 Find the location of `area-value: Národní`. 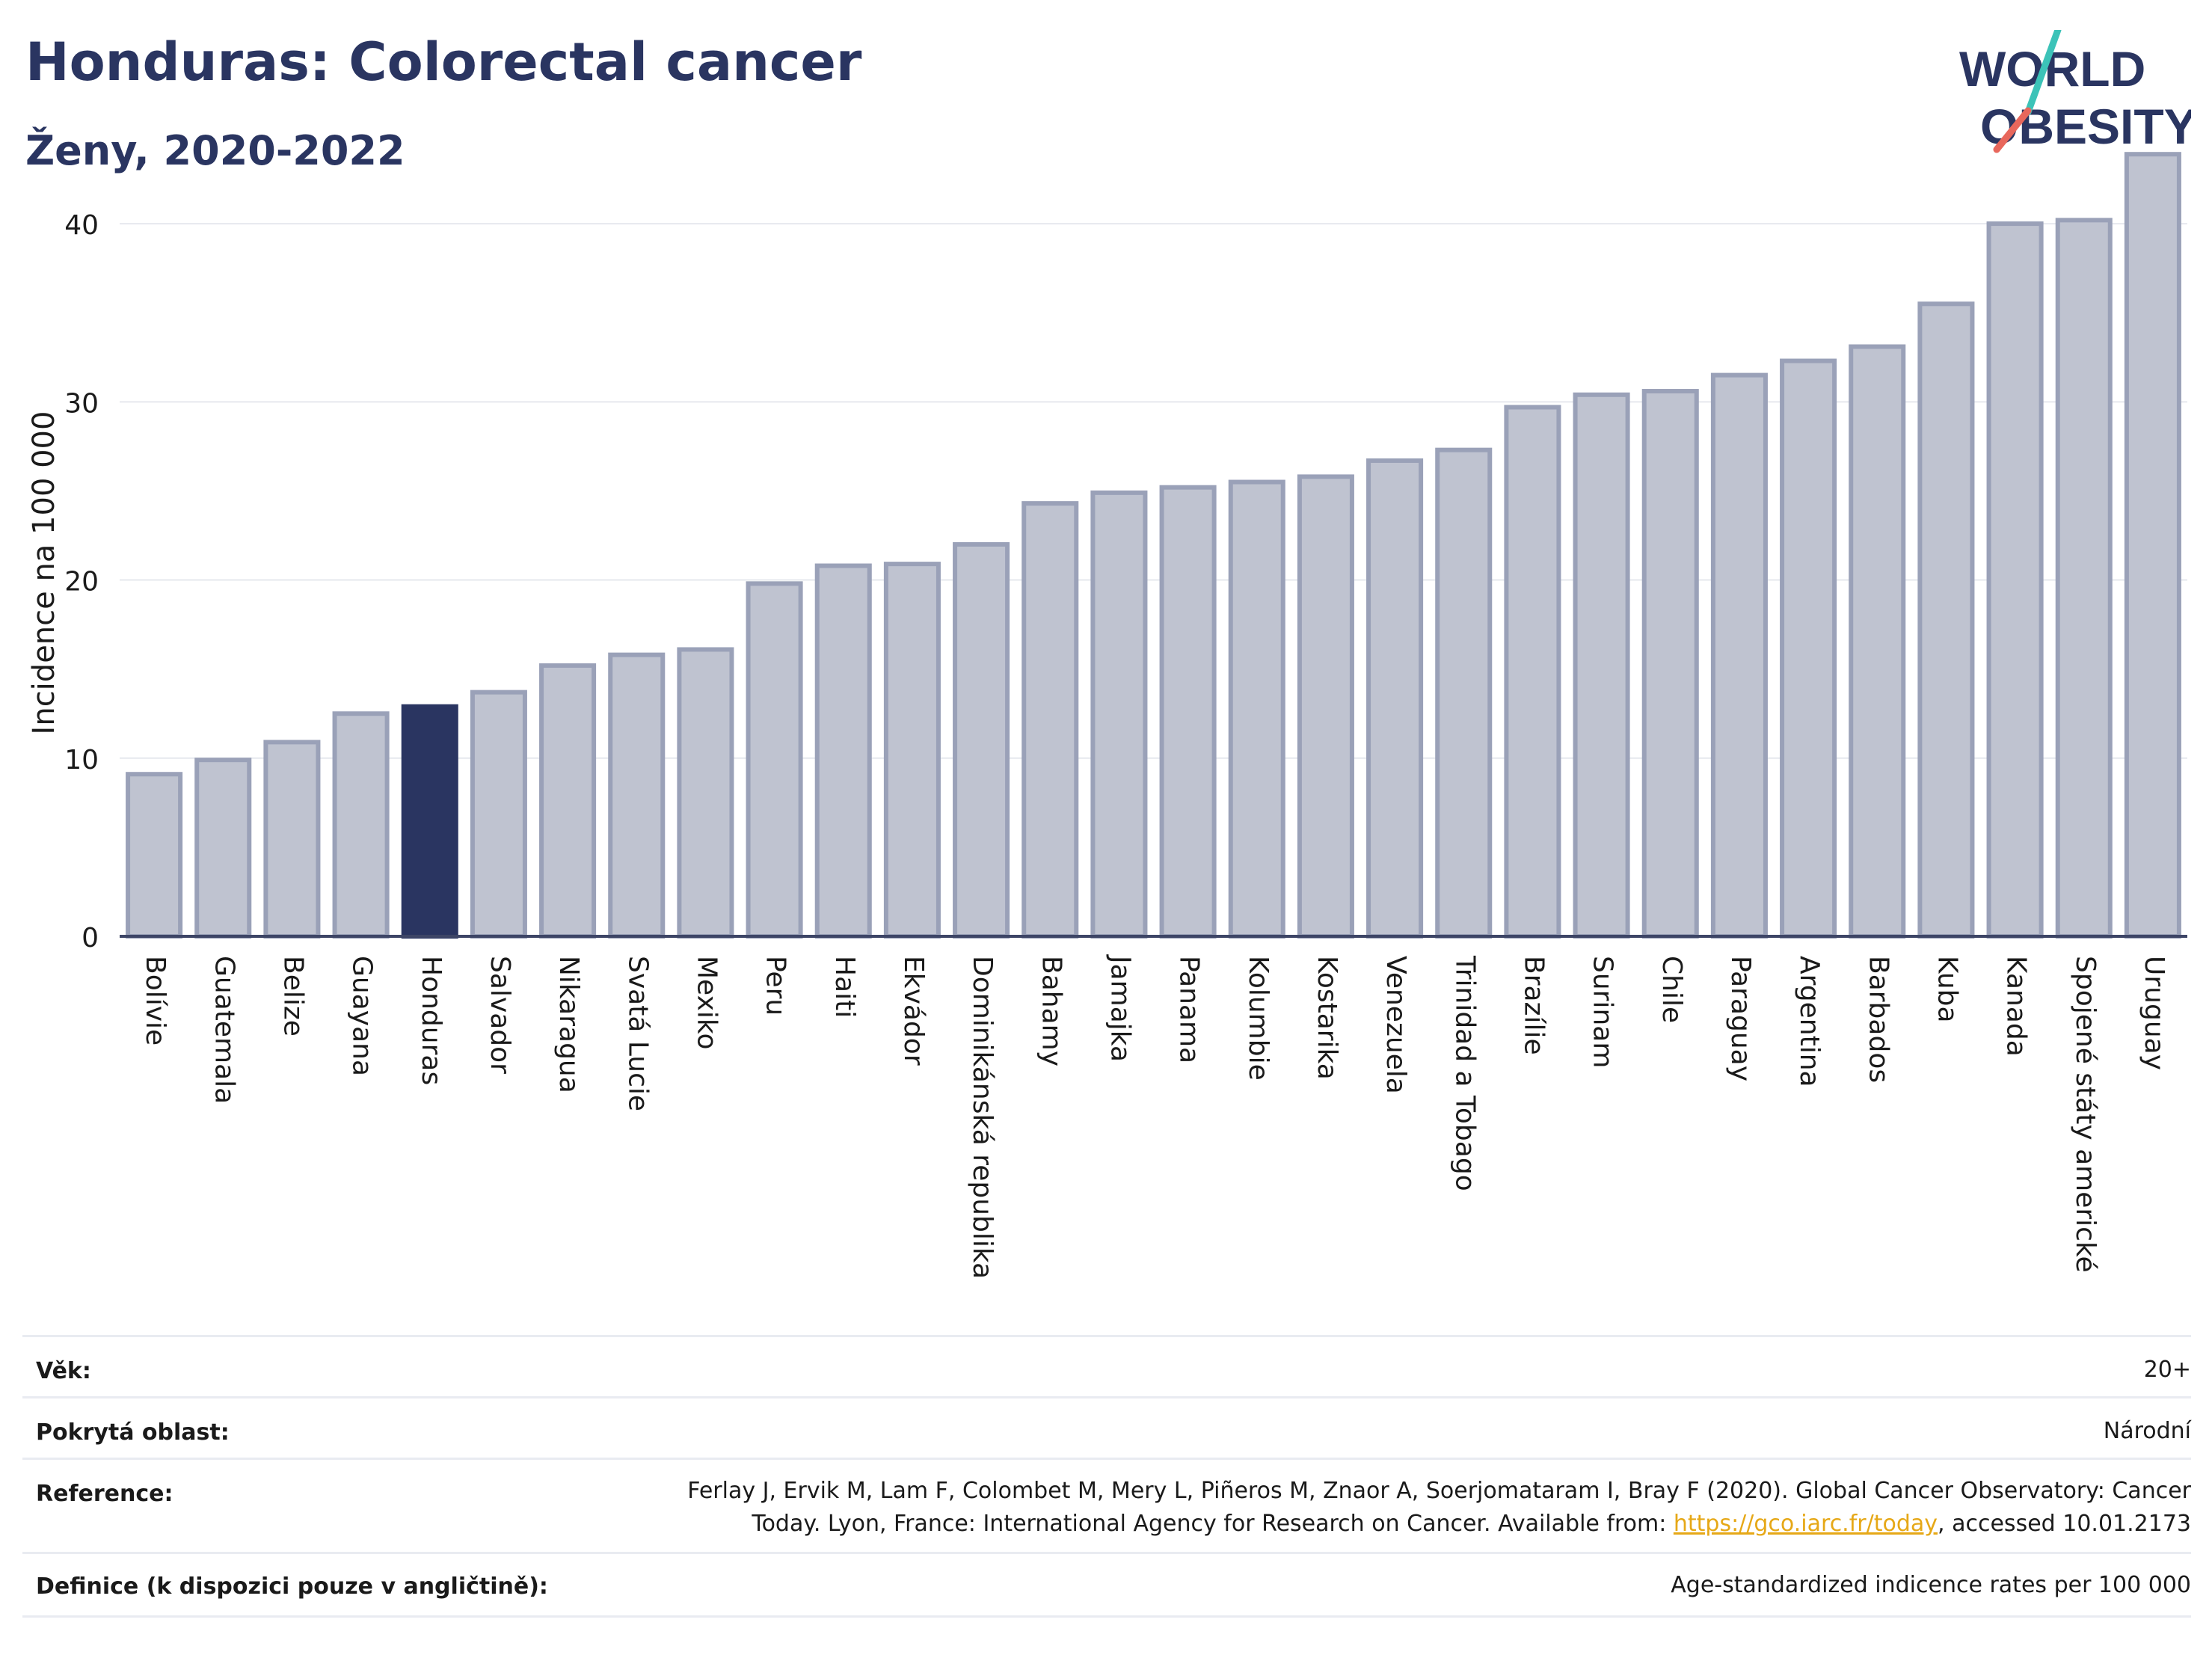

area-value: Národní is located at coordinates (2147, 1431).